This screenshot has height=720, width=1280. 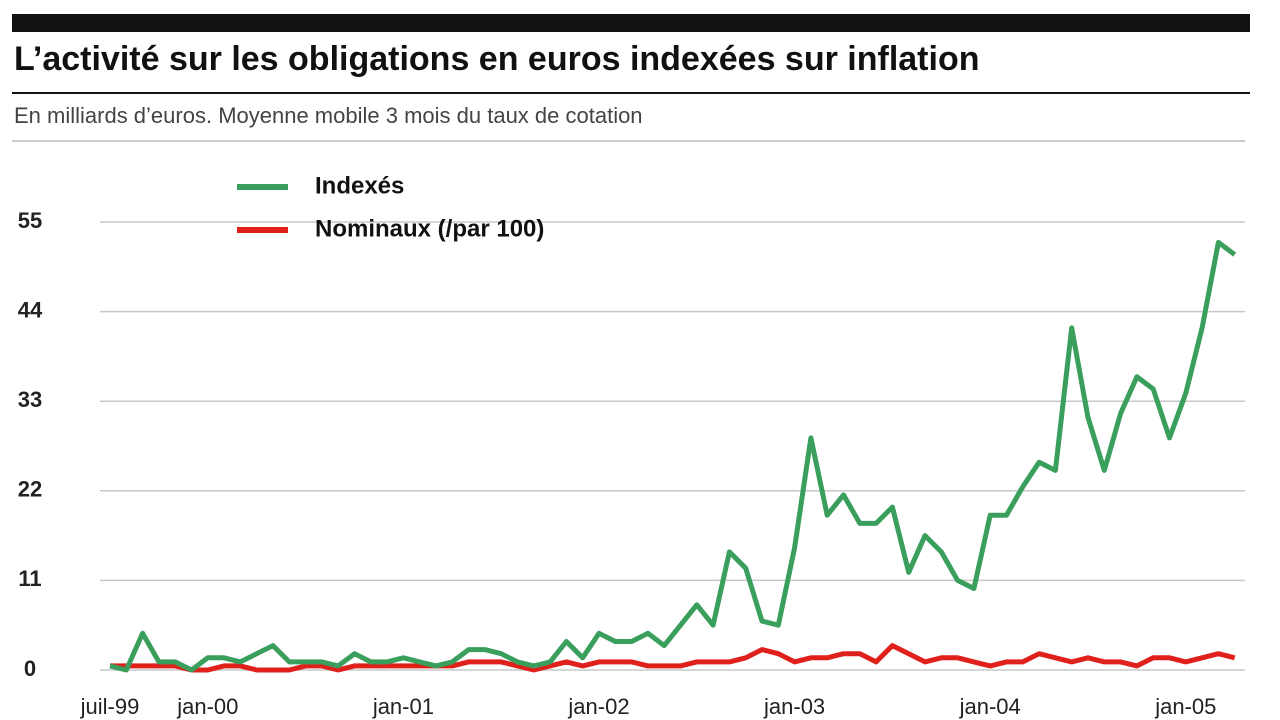 I want to click on y-tick-label: 0, so click(x=30, y=668).